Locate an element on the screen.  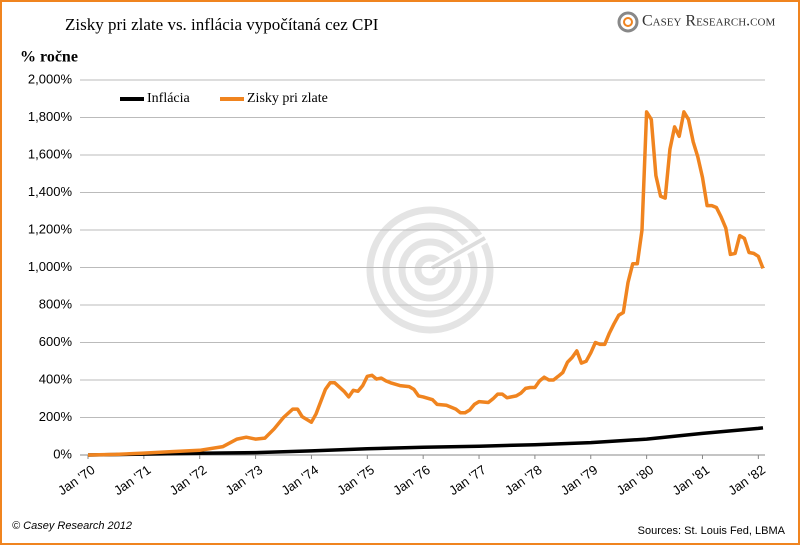
y-tick-label: 400% is located at coordinates (56, 378).